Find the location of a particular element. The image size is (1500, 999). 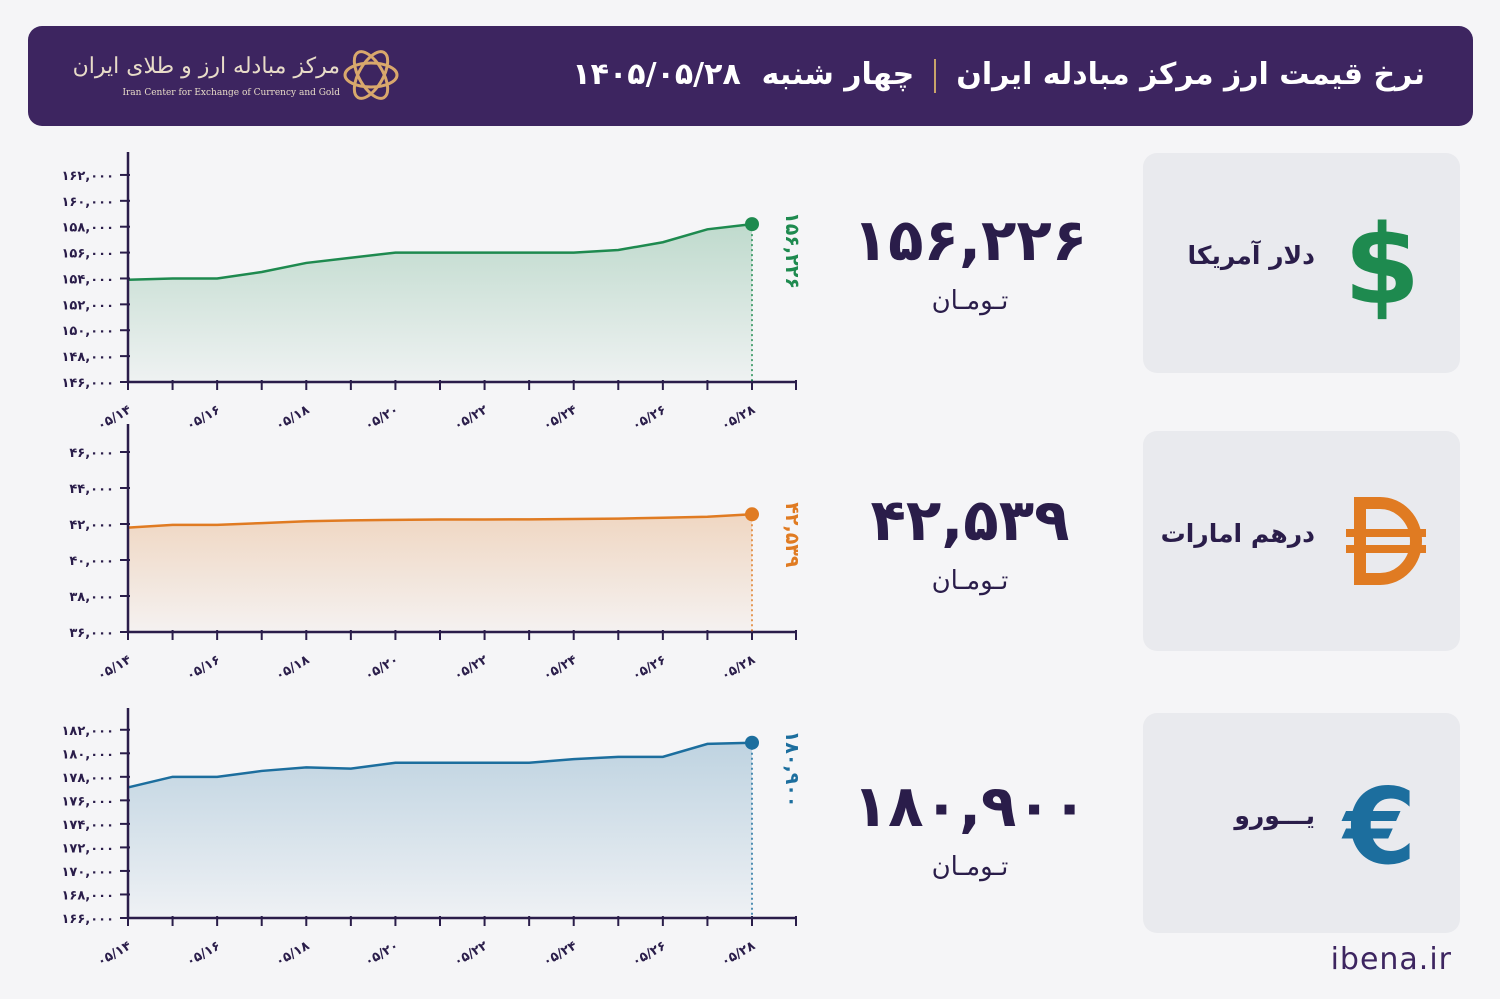

y-tick-label: ۱۷۰,۰۰۰ is located at coordinates (87, 872).